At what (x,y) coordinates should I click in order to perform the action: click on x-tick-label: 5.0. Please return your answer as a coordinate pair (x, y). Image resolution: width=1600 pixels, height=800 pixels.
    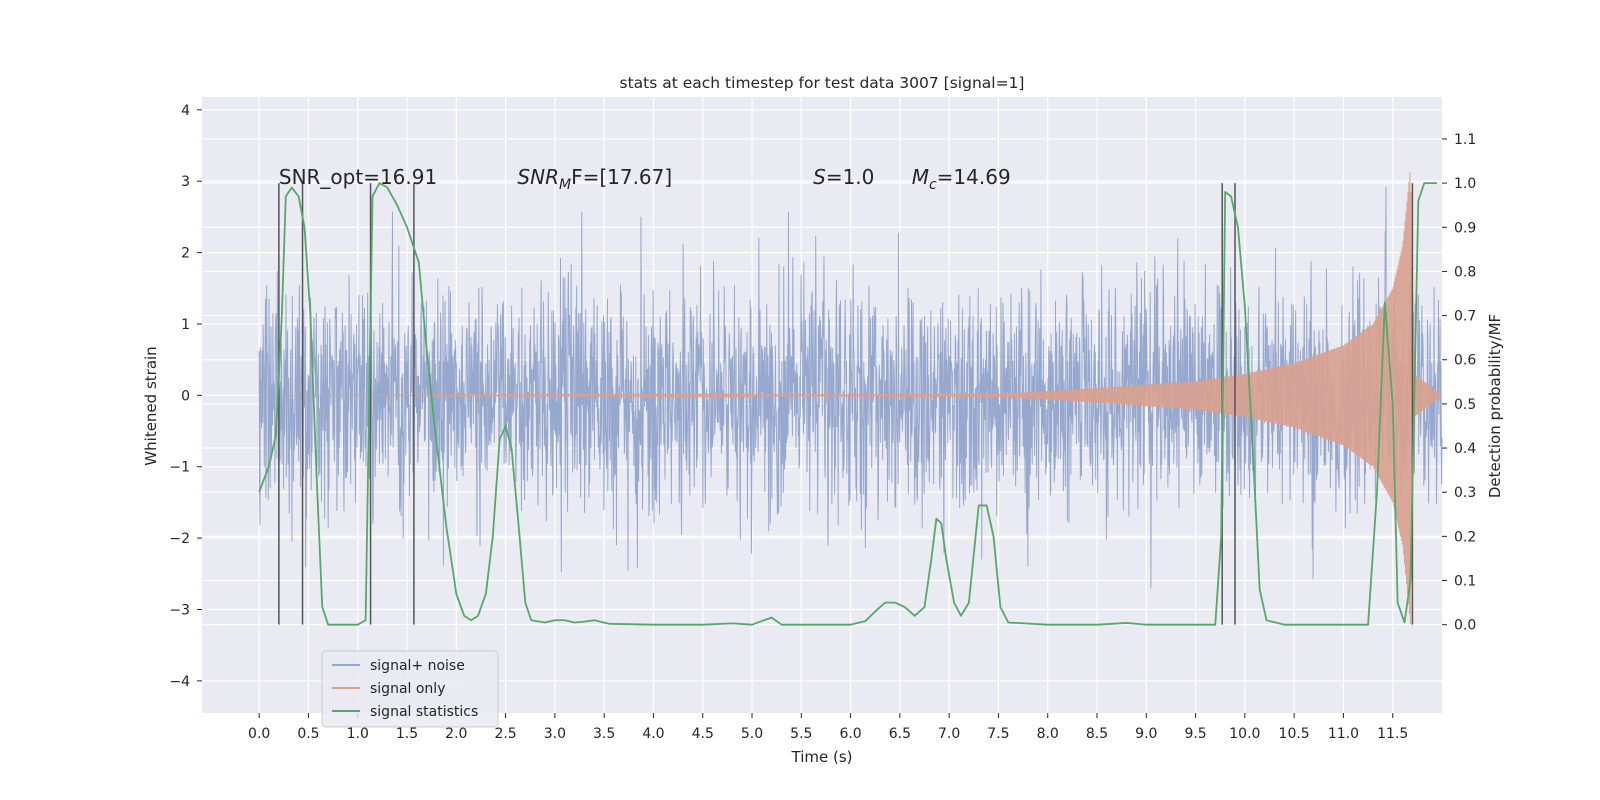
    Looking at the image, I should click on (752, 734).